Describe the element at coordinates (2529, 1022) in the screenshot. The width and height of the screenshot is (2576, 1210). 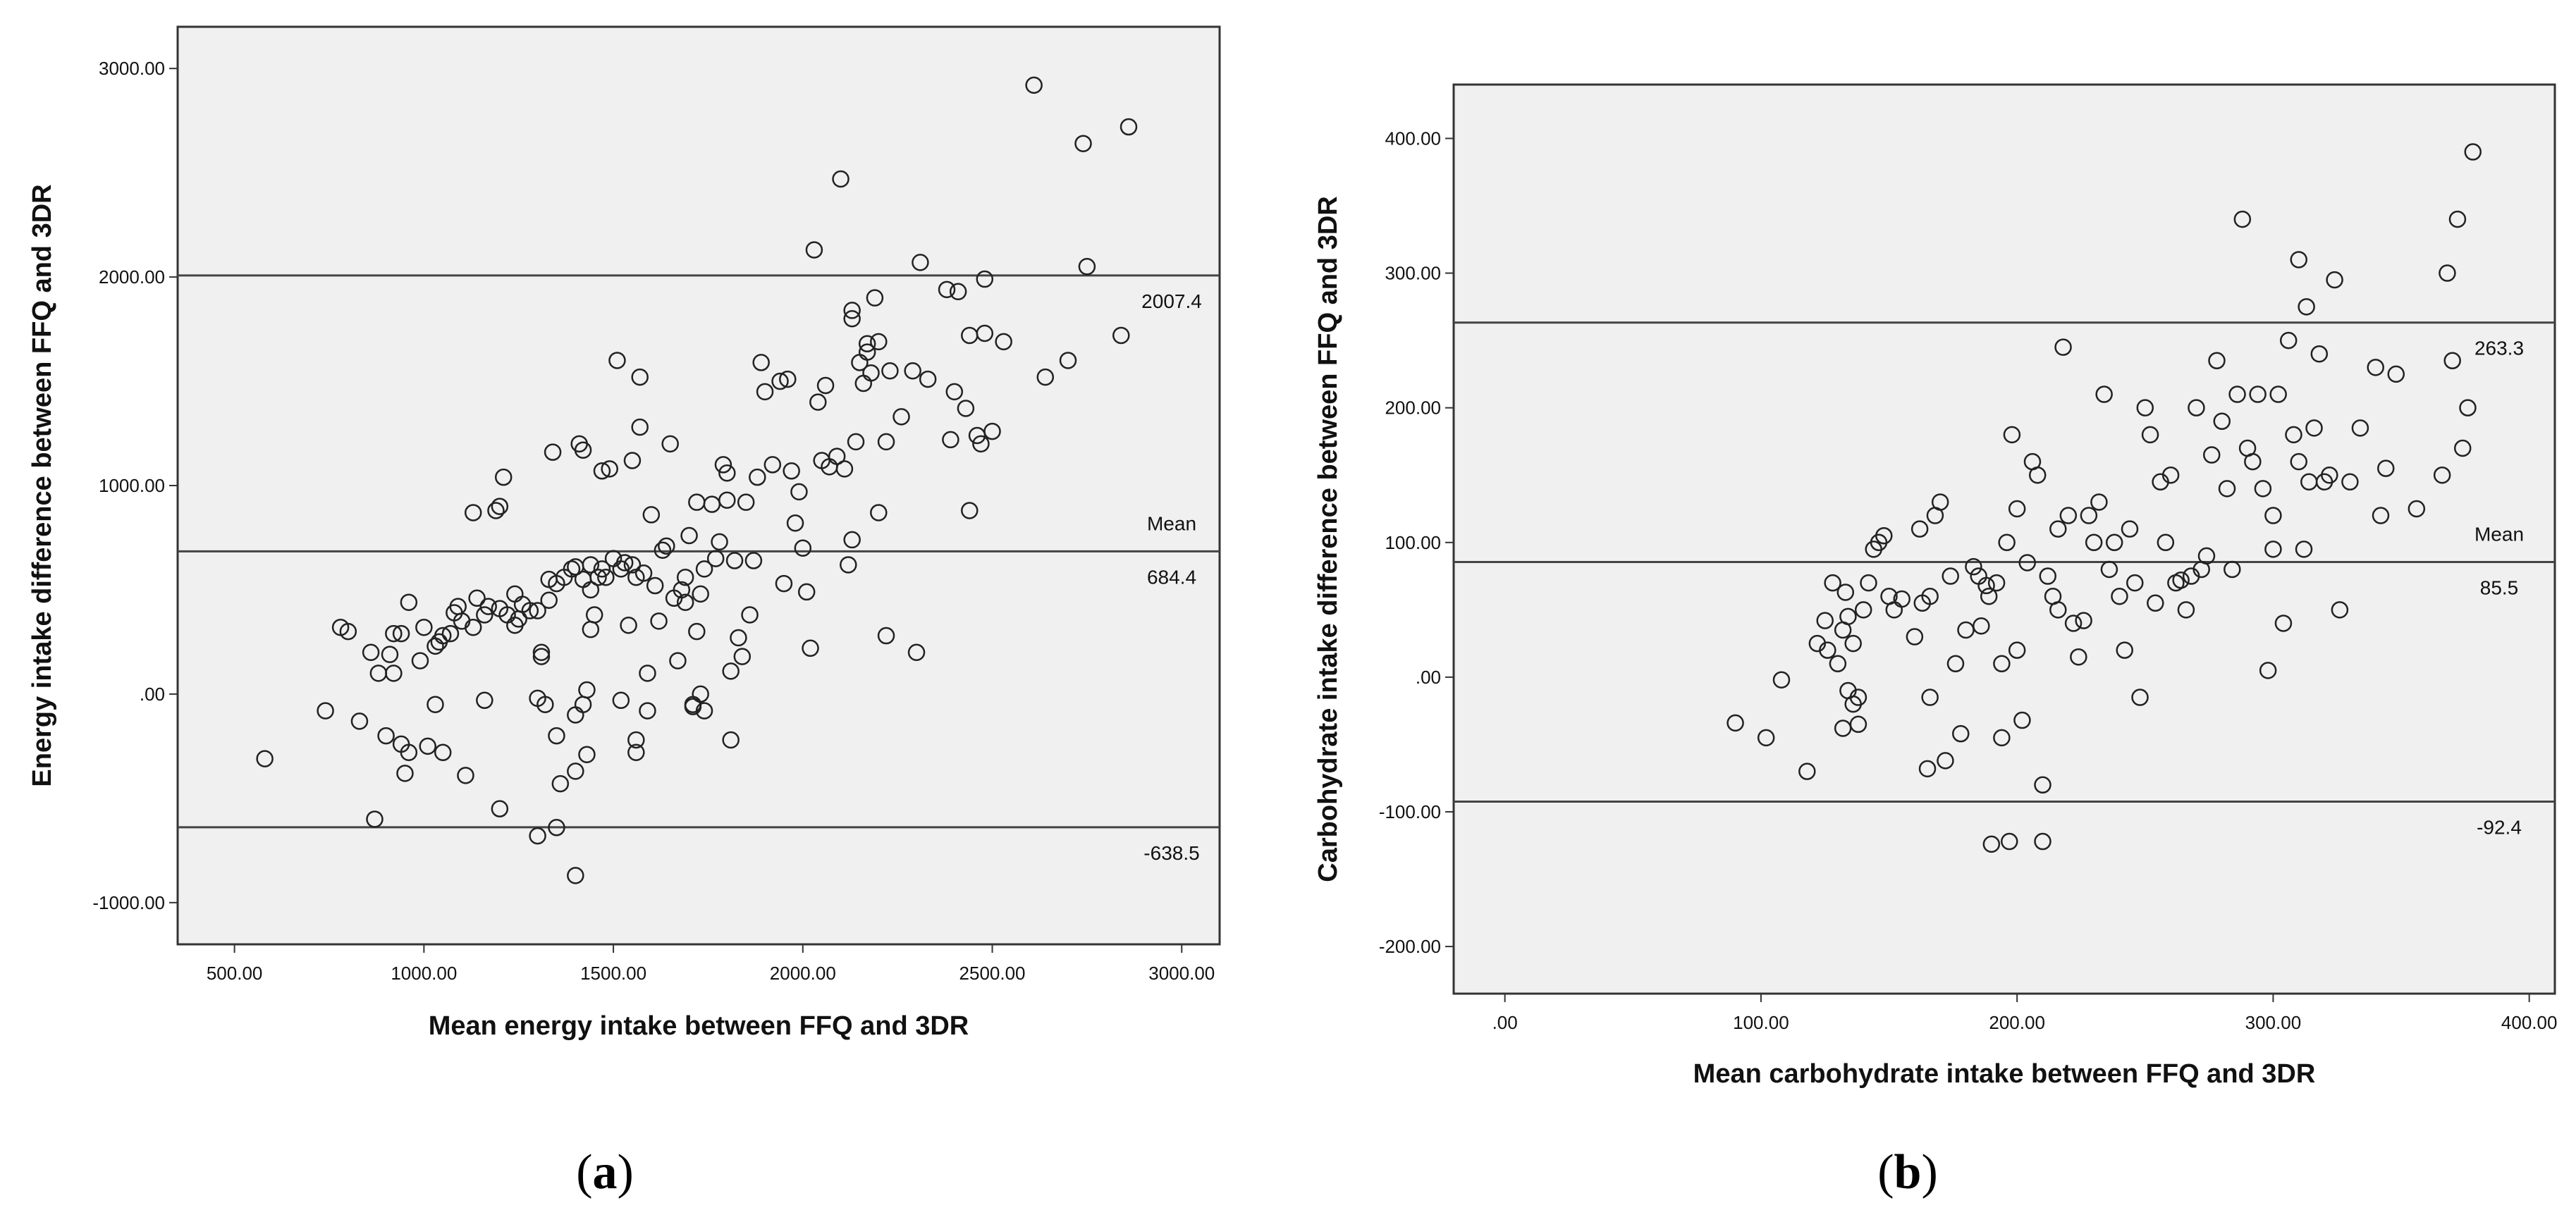
I see `x-tick-label: 400.00` at that location.